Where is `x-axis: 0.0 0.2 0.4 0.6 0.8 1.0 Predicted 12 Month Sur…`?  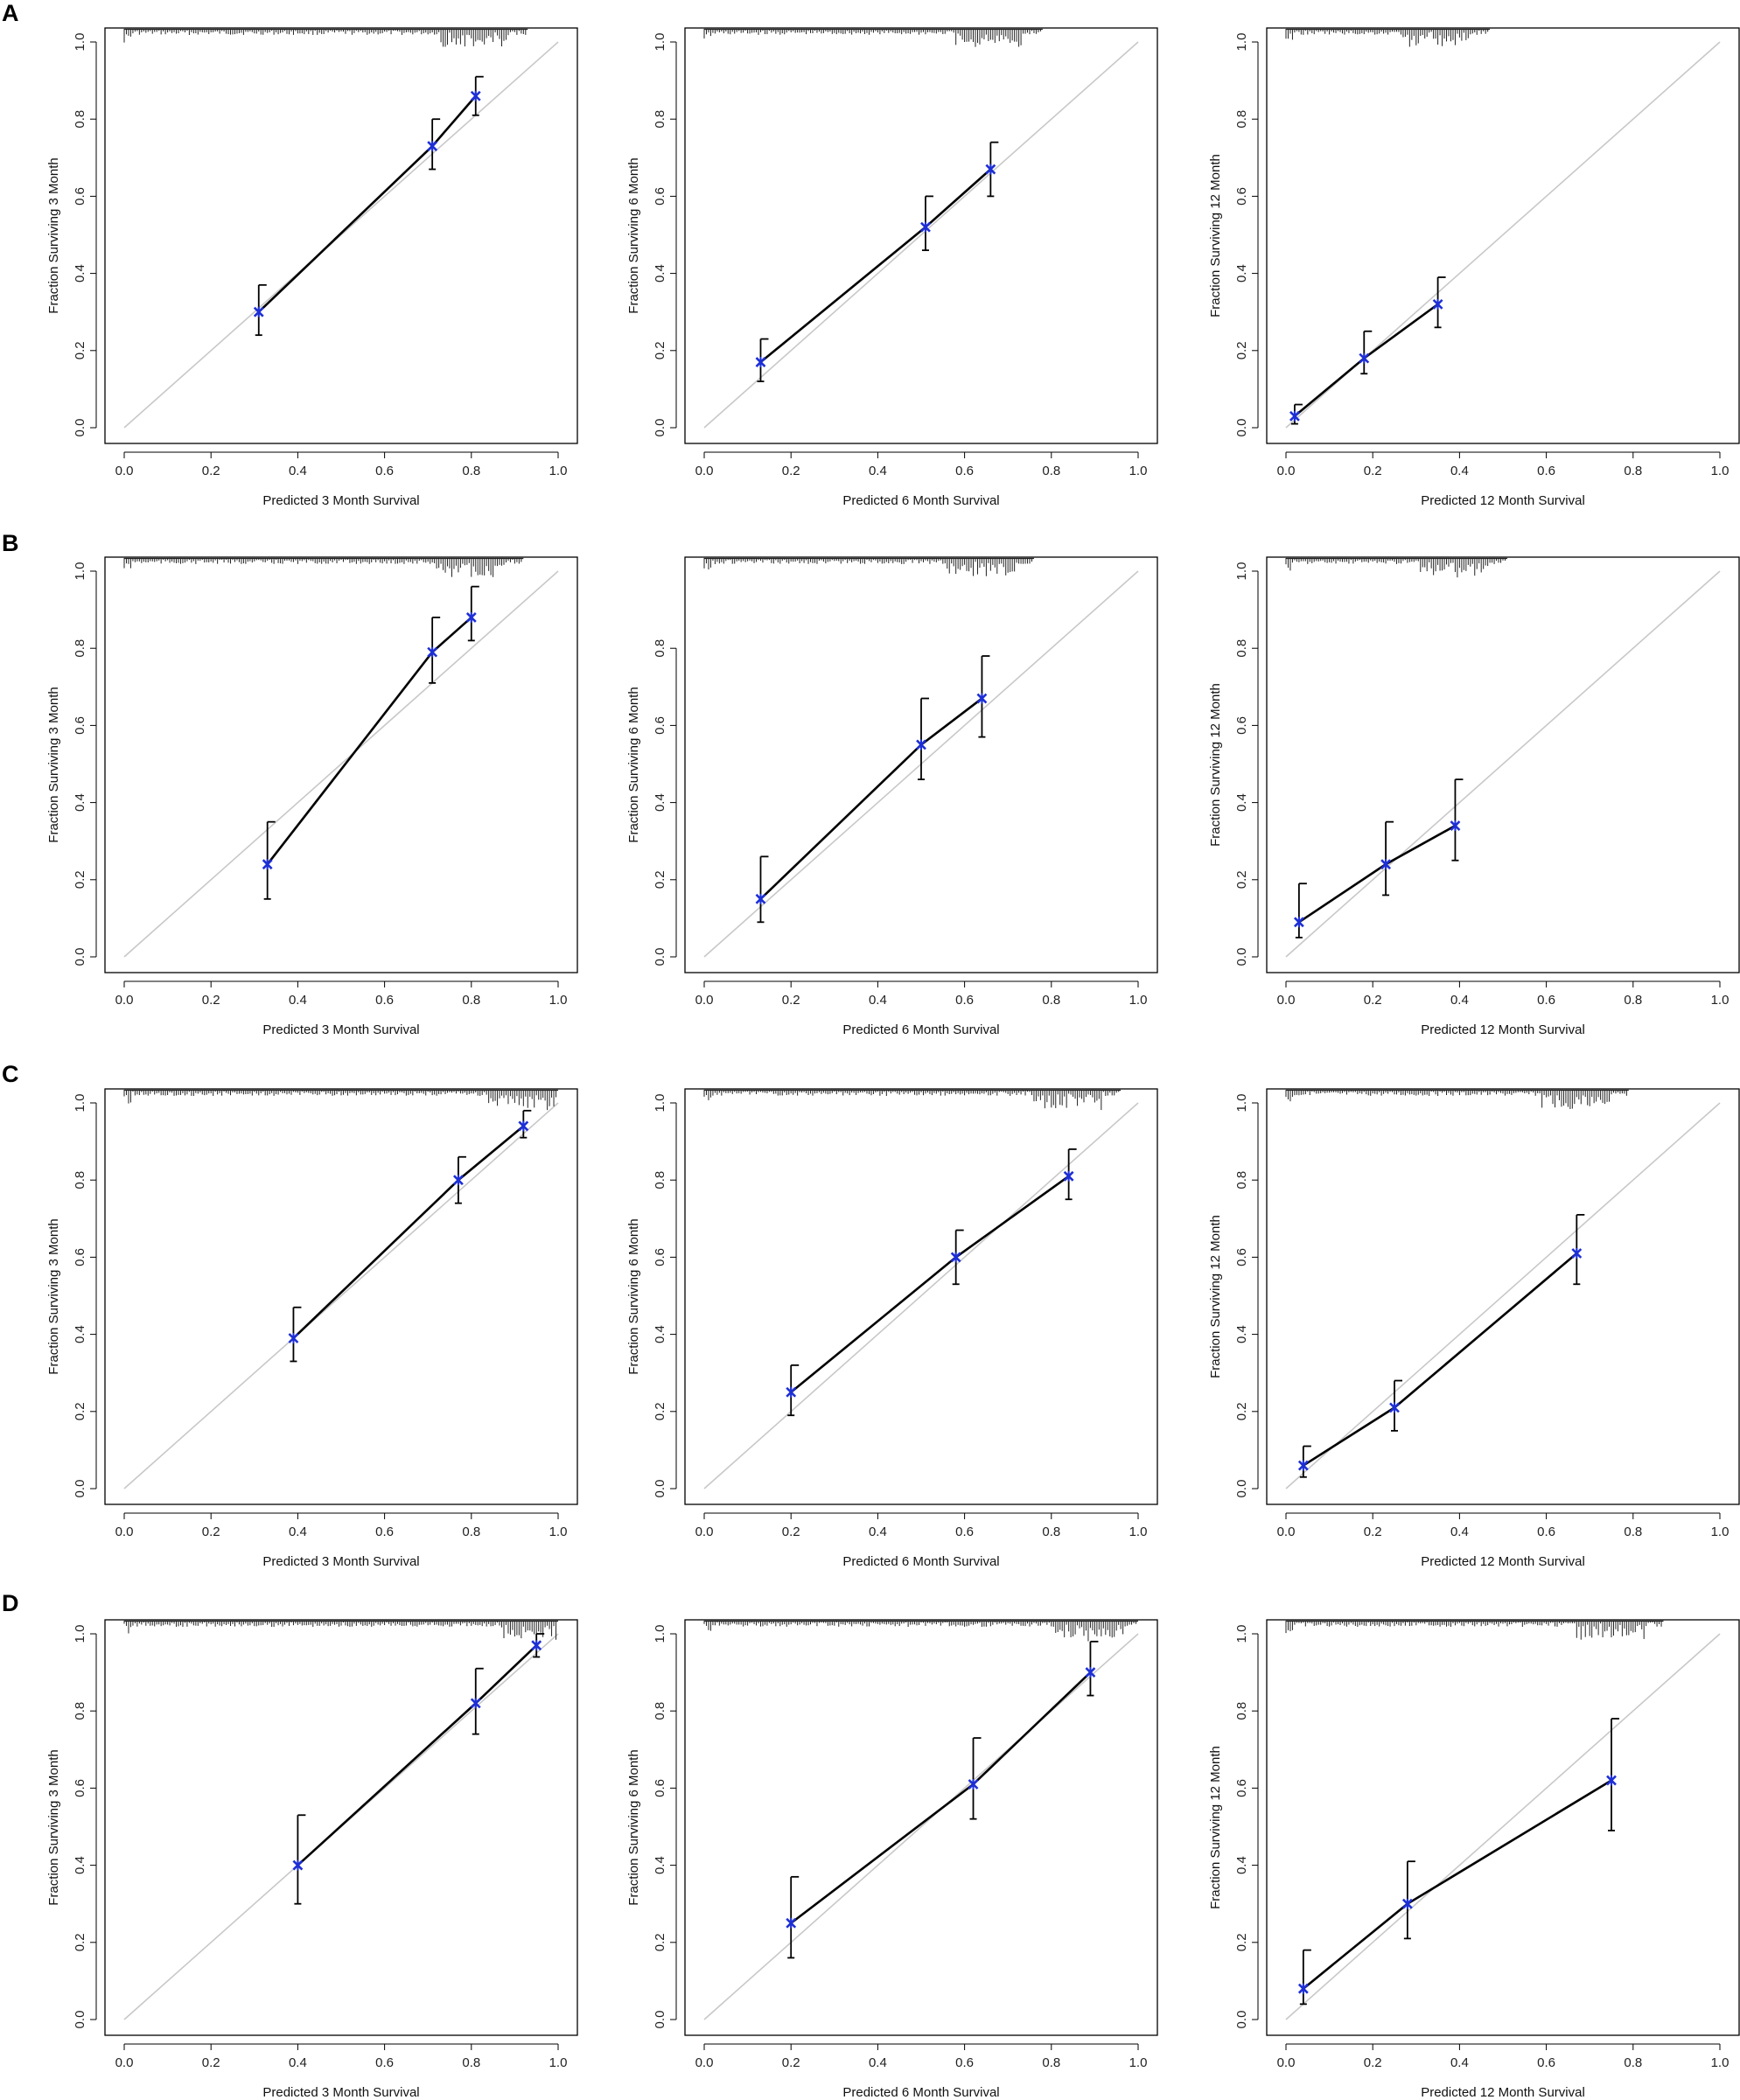
x-axis: 0.0 0.2 0.4 0.6 0.8 1.0 Predicted 12 Month Sur… is located at coordinates (1503, 1008).